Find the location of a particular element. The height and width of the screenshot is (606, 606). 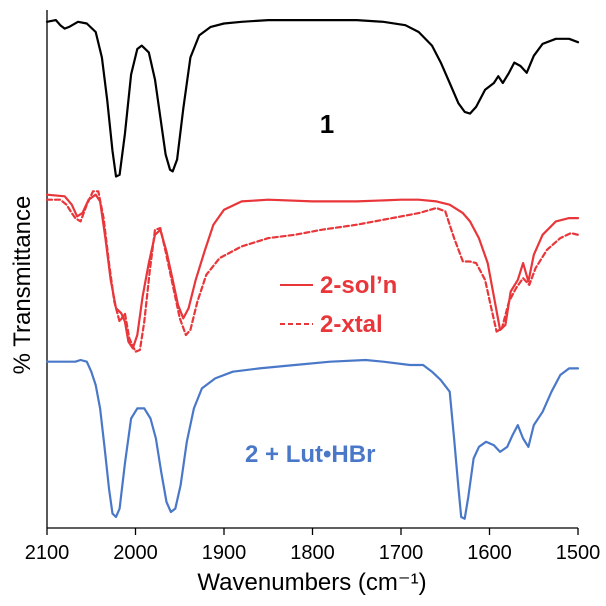

x-axis-title: Wavenumbers (cm⁻¹) is located at coordinates (311, 582).